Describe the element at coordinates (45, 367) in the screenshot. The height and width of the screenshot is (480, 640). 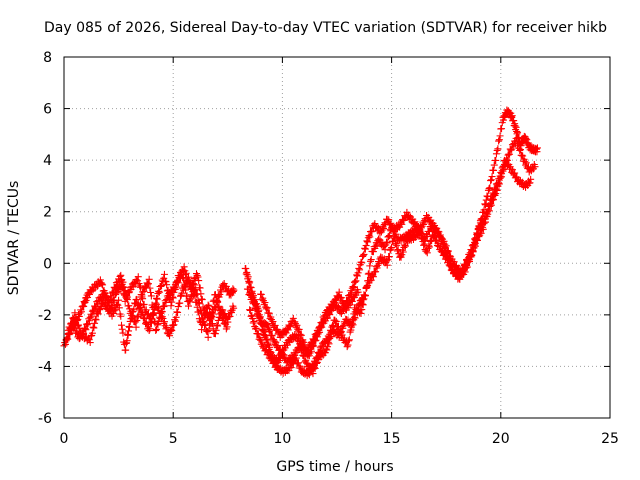
I see `y-tick-label: -4` at that location.